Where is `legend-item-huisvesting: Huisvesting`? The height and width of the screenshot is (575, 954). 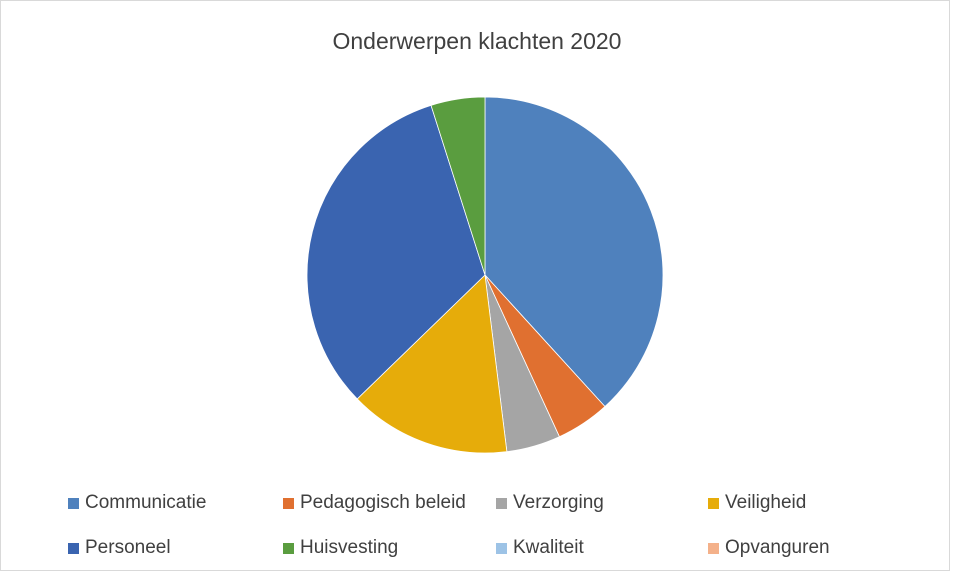 legend-item-huisvesting: Huisvesting is located at coordinates (340, 548).